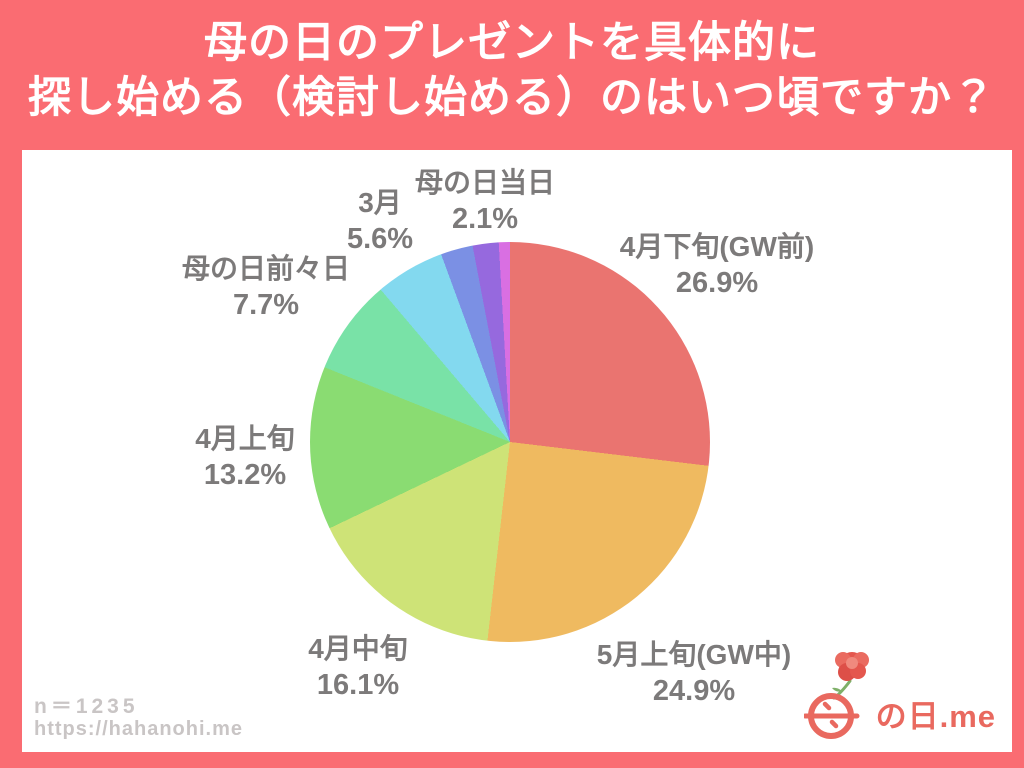 Image resolution: width=1024 pixels, height=768 pixels. I want to click on slice-label-name: 4月中旬, so click(358, 648).